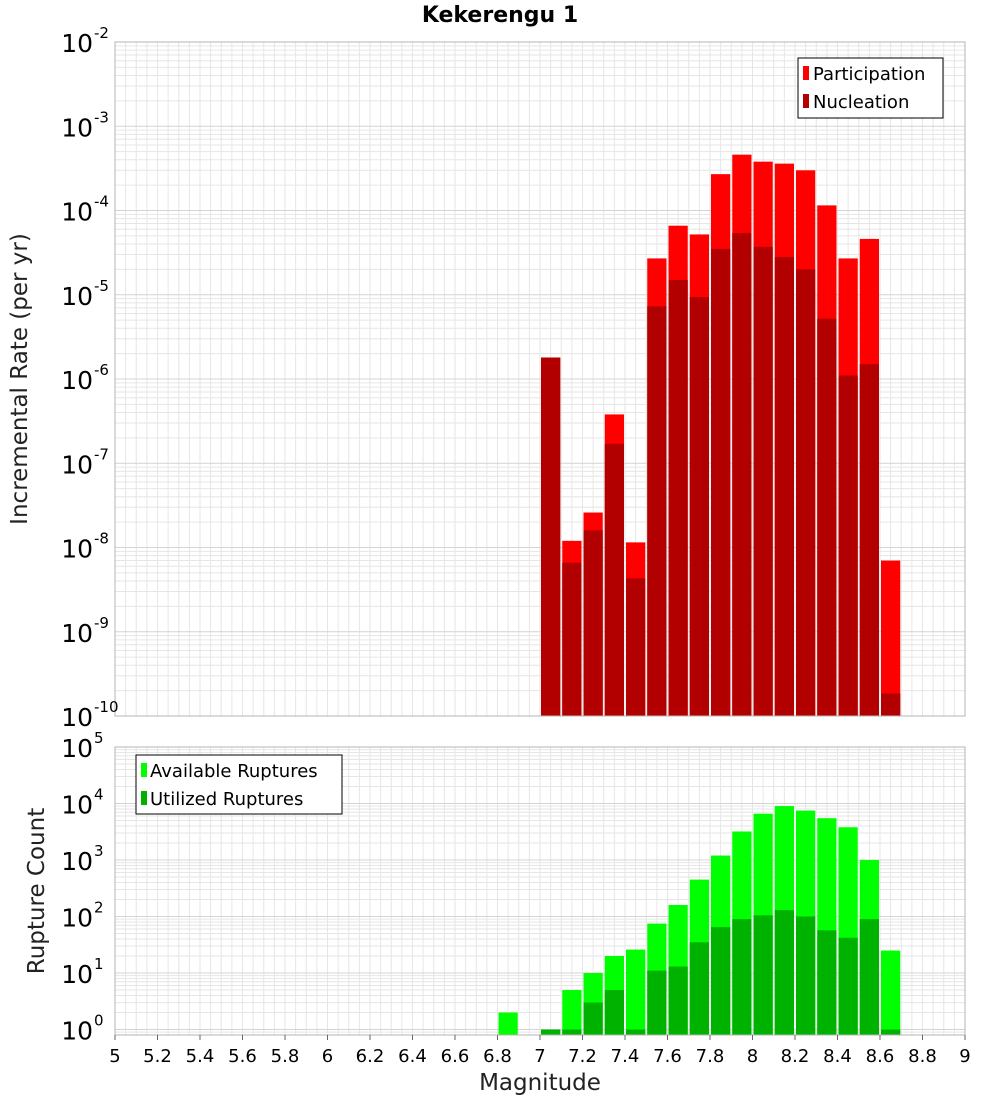 Image resolution: width=1000 pixels, height=1100 pixels. What do you see at coordinates (539, 1056) in the screenshot?
I see `x-tick-label: 7` at bounding box center [539, 1056].